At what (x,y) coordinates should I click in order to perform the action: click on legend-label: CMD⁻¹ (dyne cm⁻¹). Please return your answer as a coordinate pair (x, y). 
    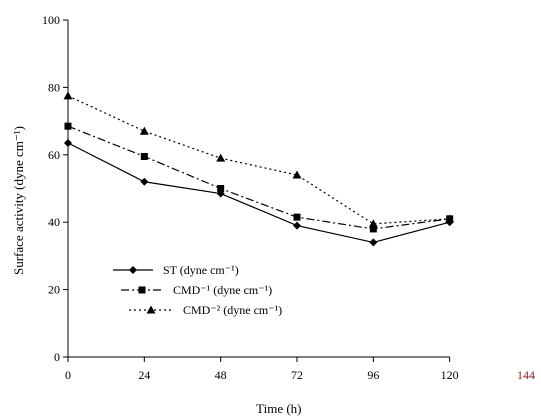
    Looking at the image, I should click on (222, 290).